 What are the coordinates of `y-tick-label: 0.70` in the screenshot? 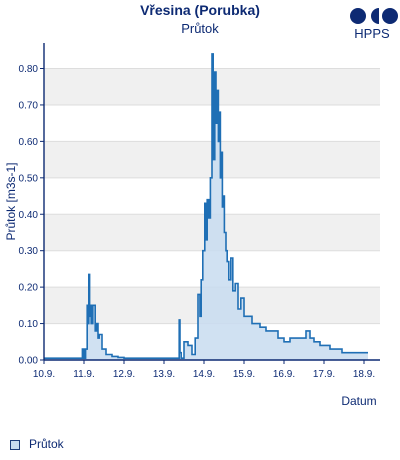 It's located at (29, 105).